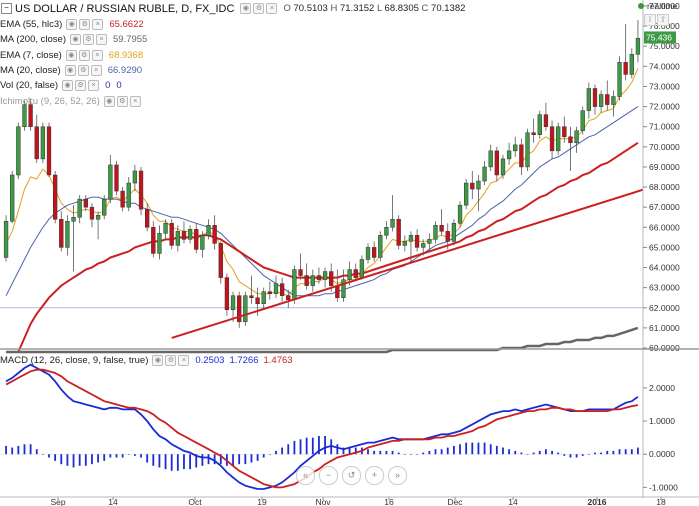 This screenshot has width=699, height=506. What do you see at coordinates (664, 86) in the screenshot?
I see `price-tick-label: 73.0000` at bounding box center [664, 86].